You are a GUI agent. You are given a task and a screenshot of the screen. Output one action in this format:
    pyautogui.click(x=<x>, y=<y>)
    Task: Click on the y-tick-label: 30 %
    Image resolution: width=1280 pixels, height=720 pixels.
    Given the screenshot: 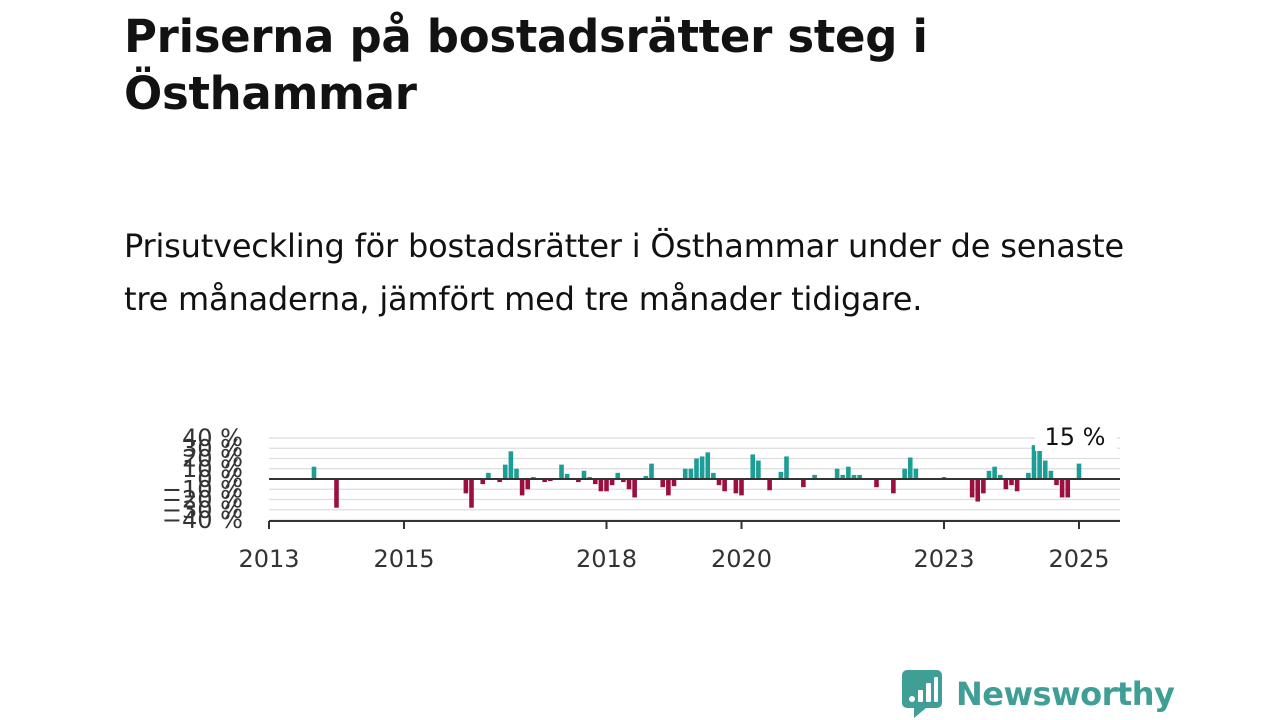 What is the action you would take?
    pyautogui.click(x=212, y=448)
    